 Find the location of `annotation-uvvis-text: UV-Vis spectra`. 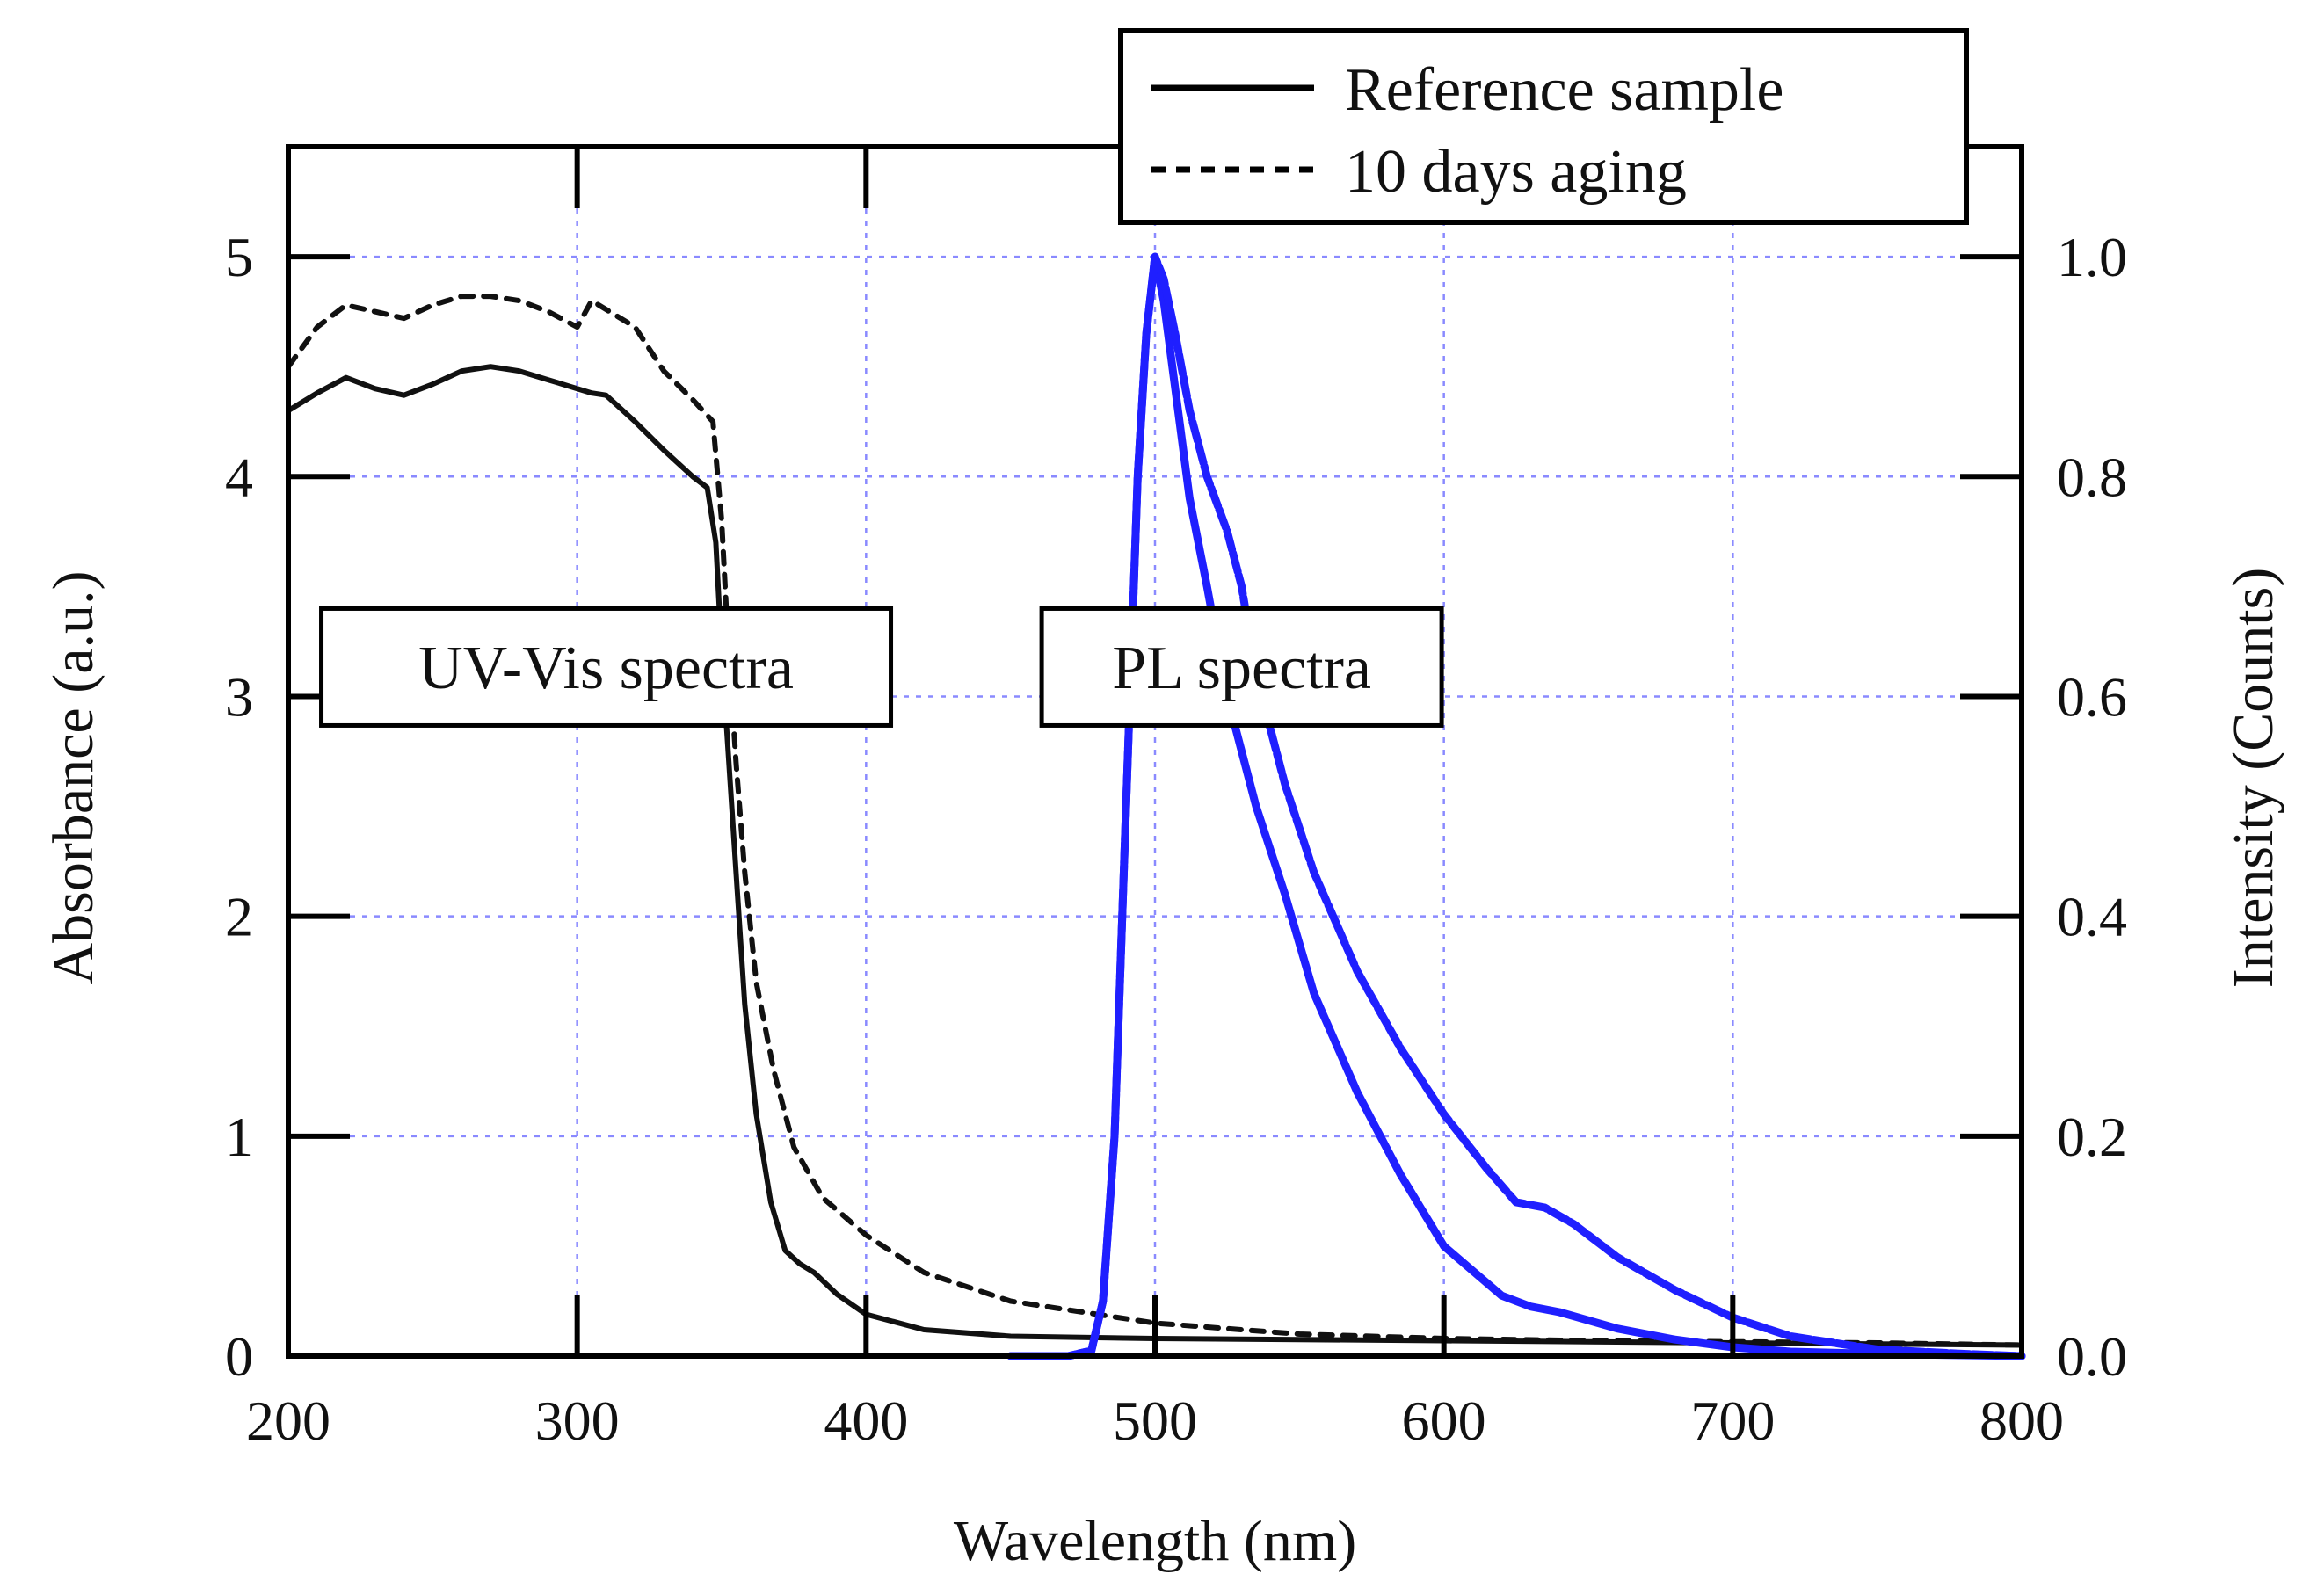

annotation-uvvis-text: UV-Vis spectra is located at coordinates (606, 668).